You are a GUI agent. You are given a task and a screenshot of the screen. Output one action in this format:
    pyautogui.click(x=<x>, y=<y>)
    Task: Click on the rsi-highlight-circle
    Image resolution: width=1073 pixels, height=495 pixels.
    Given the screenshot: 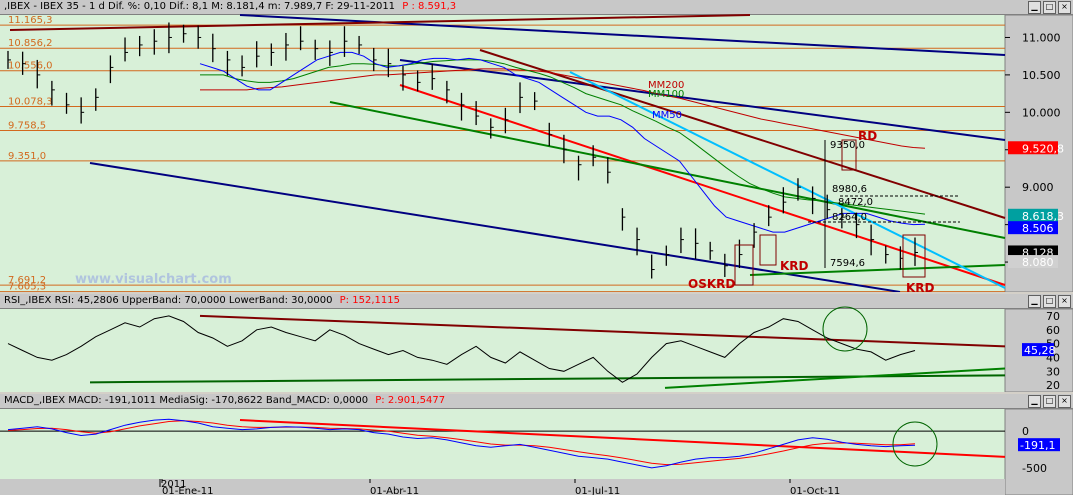 What is the action you would take?
    pyautogui.click(x=845, y=329)
    